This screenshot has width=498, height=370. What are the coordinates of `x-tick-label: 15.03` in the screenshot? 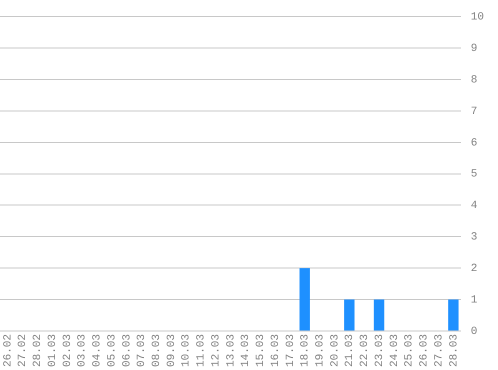 It's located at (261, 351).